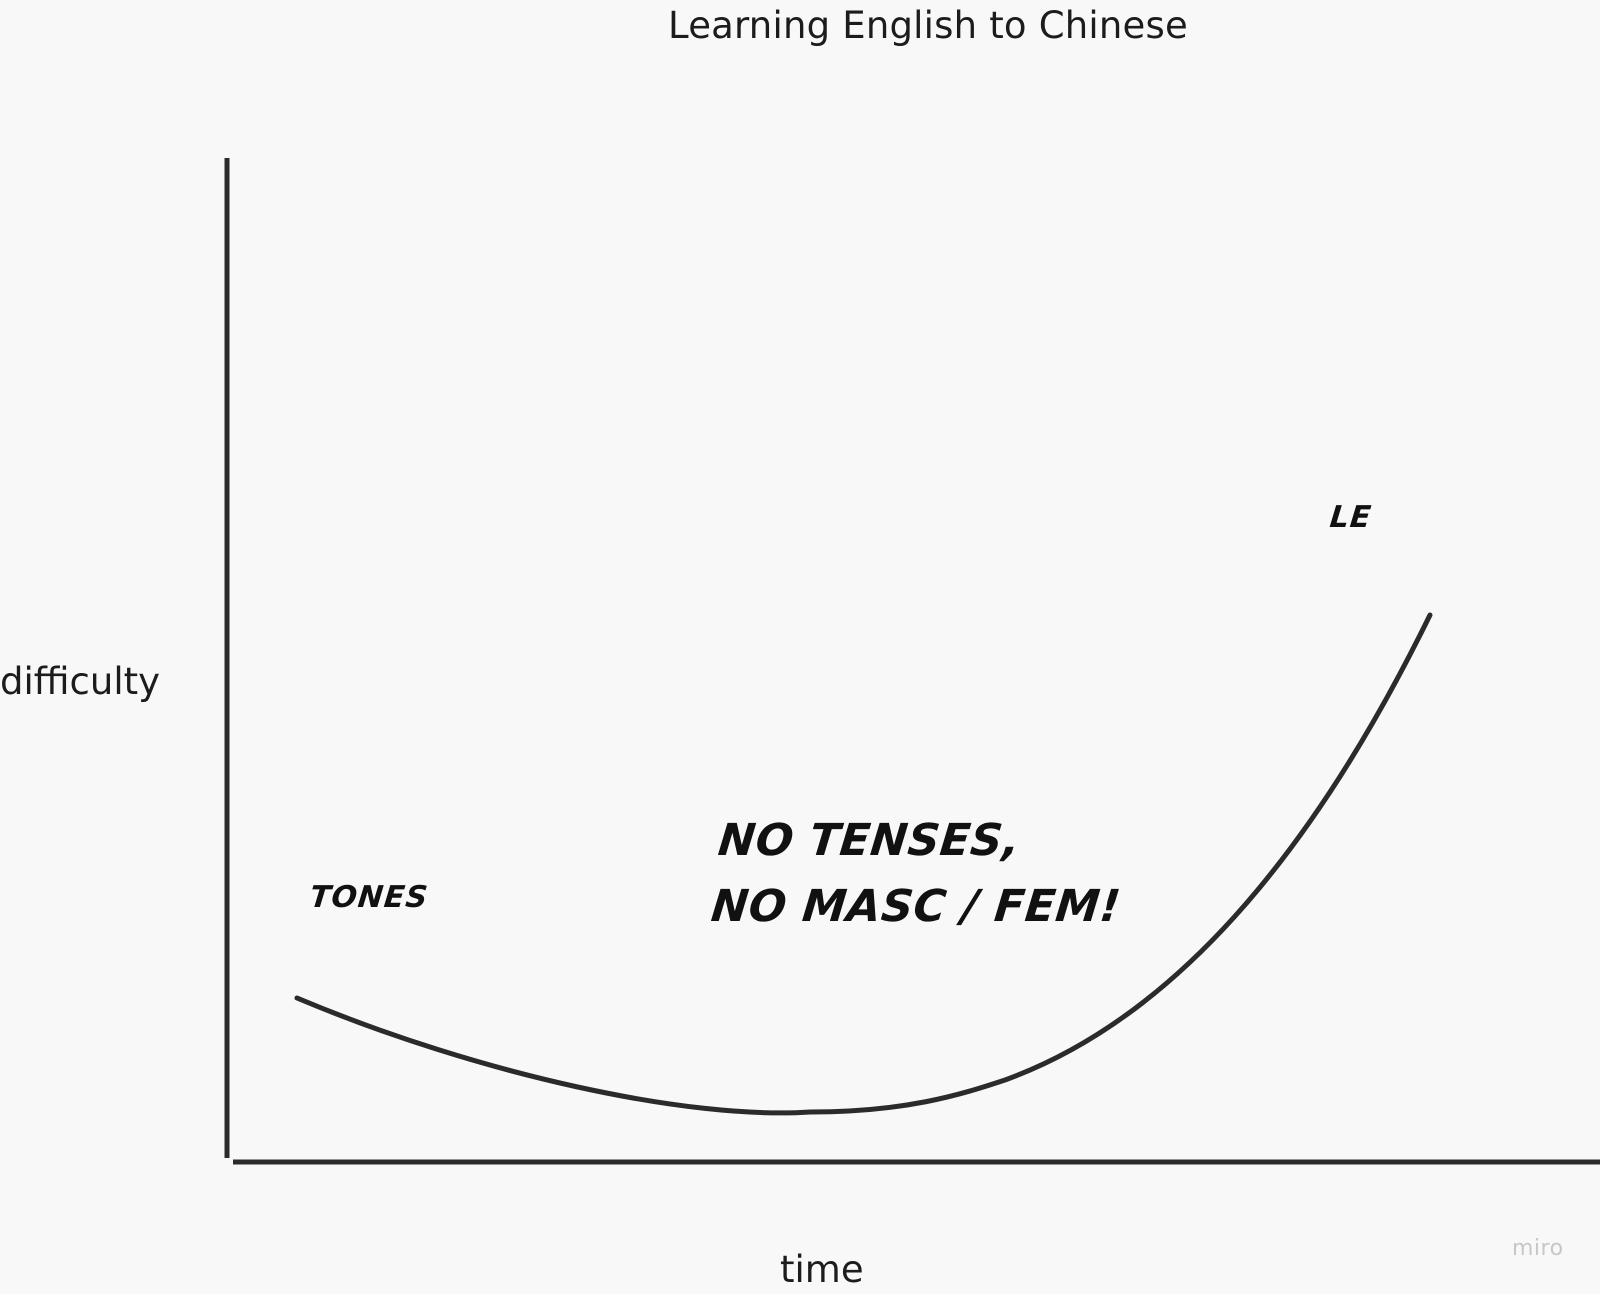 This screenshot has height=1294, width=1600. What do you see at coordinates (1538, 1248) in the screenshot?
I see `miro-watermark: miro` at bounding box center [1538, 1248].